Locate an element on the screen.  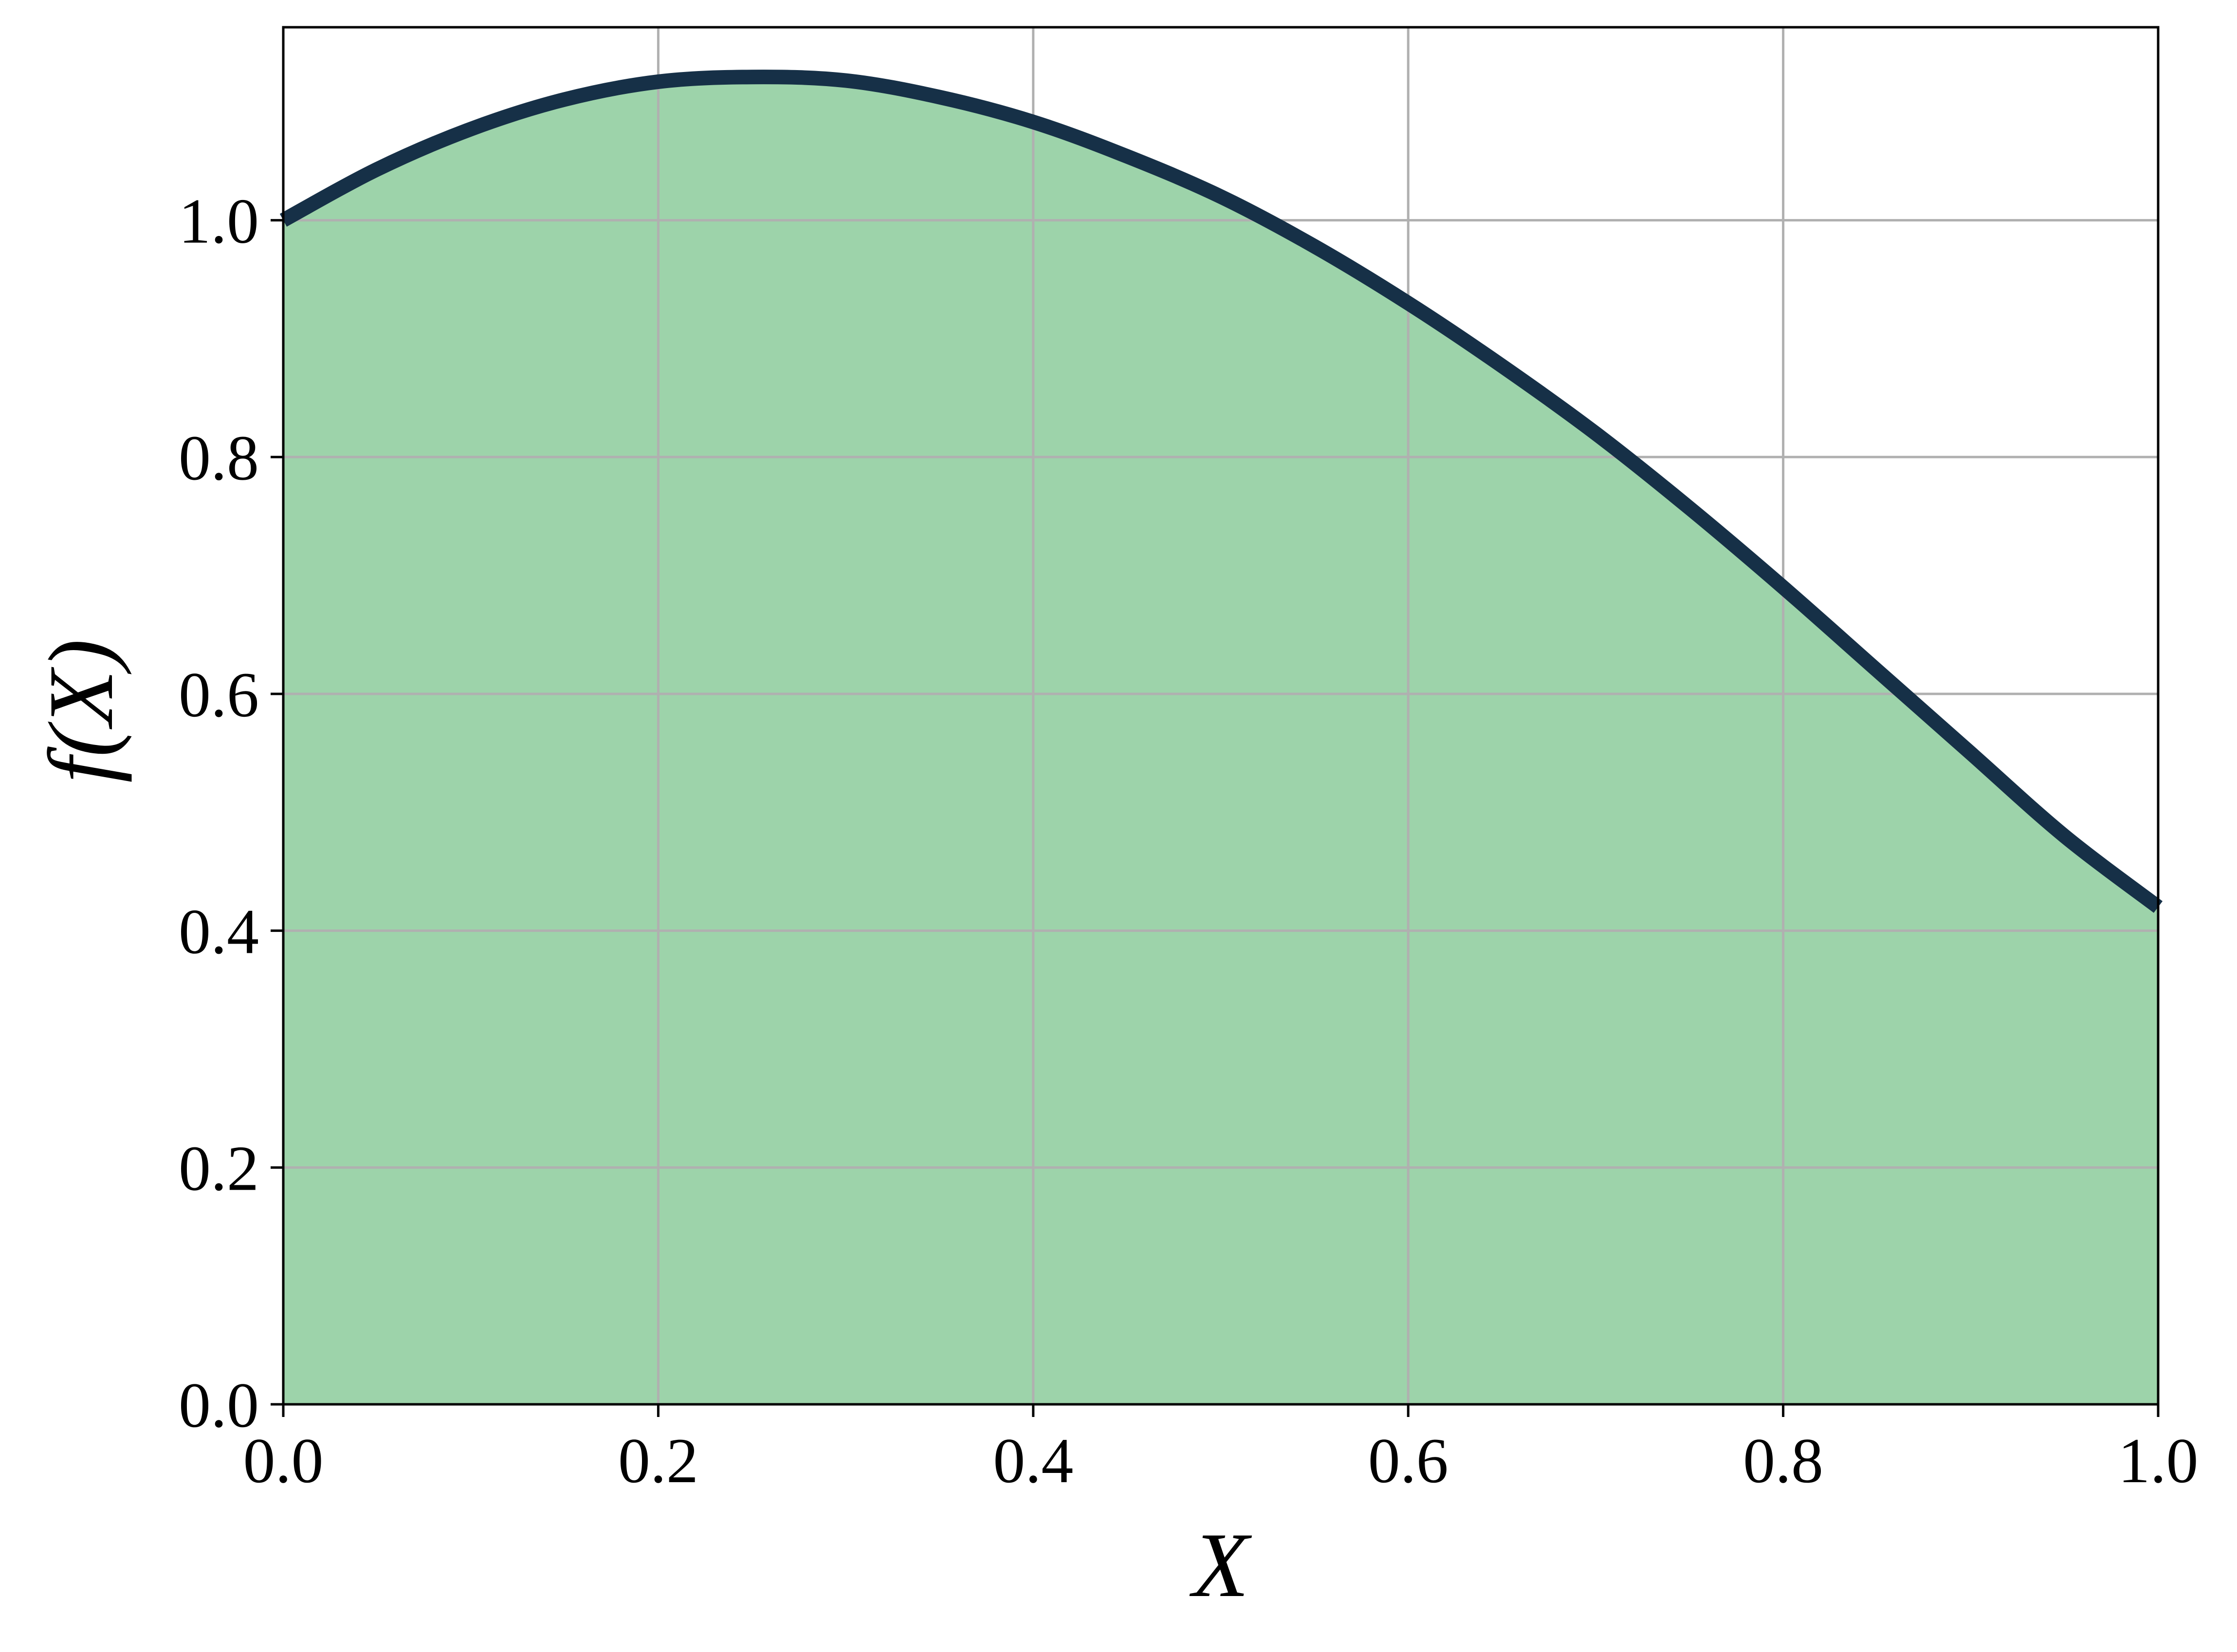
y-tick-label: 1.0 is located at coordinates (219, 221).